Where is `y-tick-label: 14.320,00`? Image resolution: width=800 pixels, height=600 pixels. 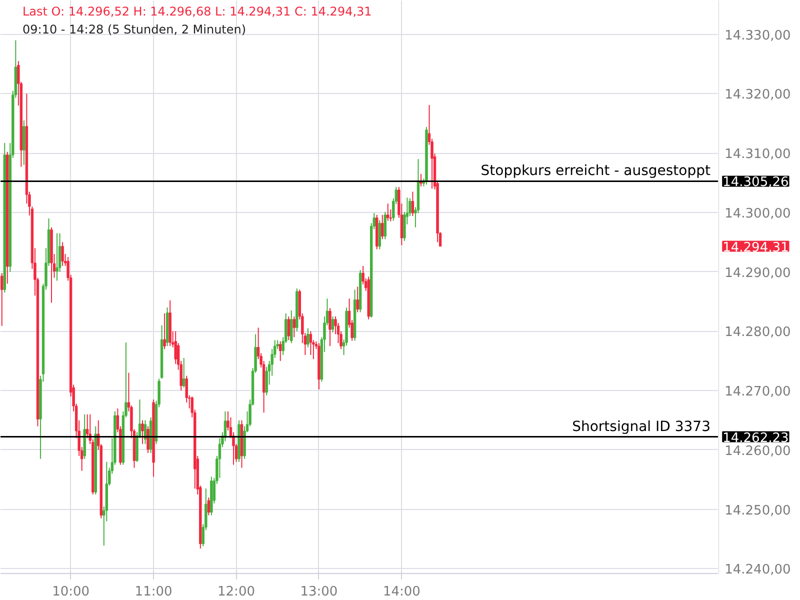
y-tick-label: 14.320,00 is located at coordinates (757, 95).